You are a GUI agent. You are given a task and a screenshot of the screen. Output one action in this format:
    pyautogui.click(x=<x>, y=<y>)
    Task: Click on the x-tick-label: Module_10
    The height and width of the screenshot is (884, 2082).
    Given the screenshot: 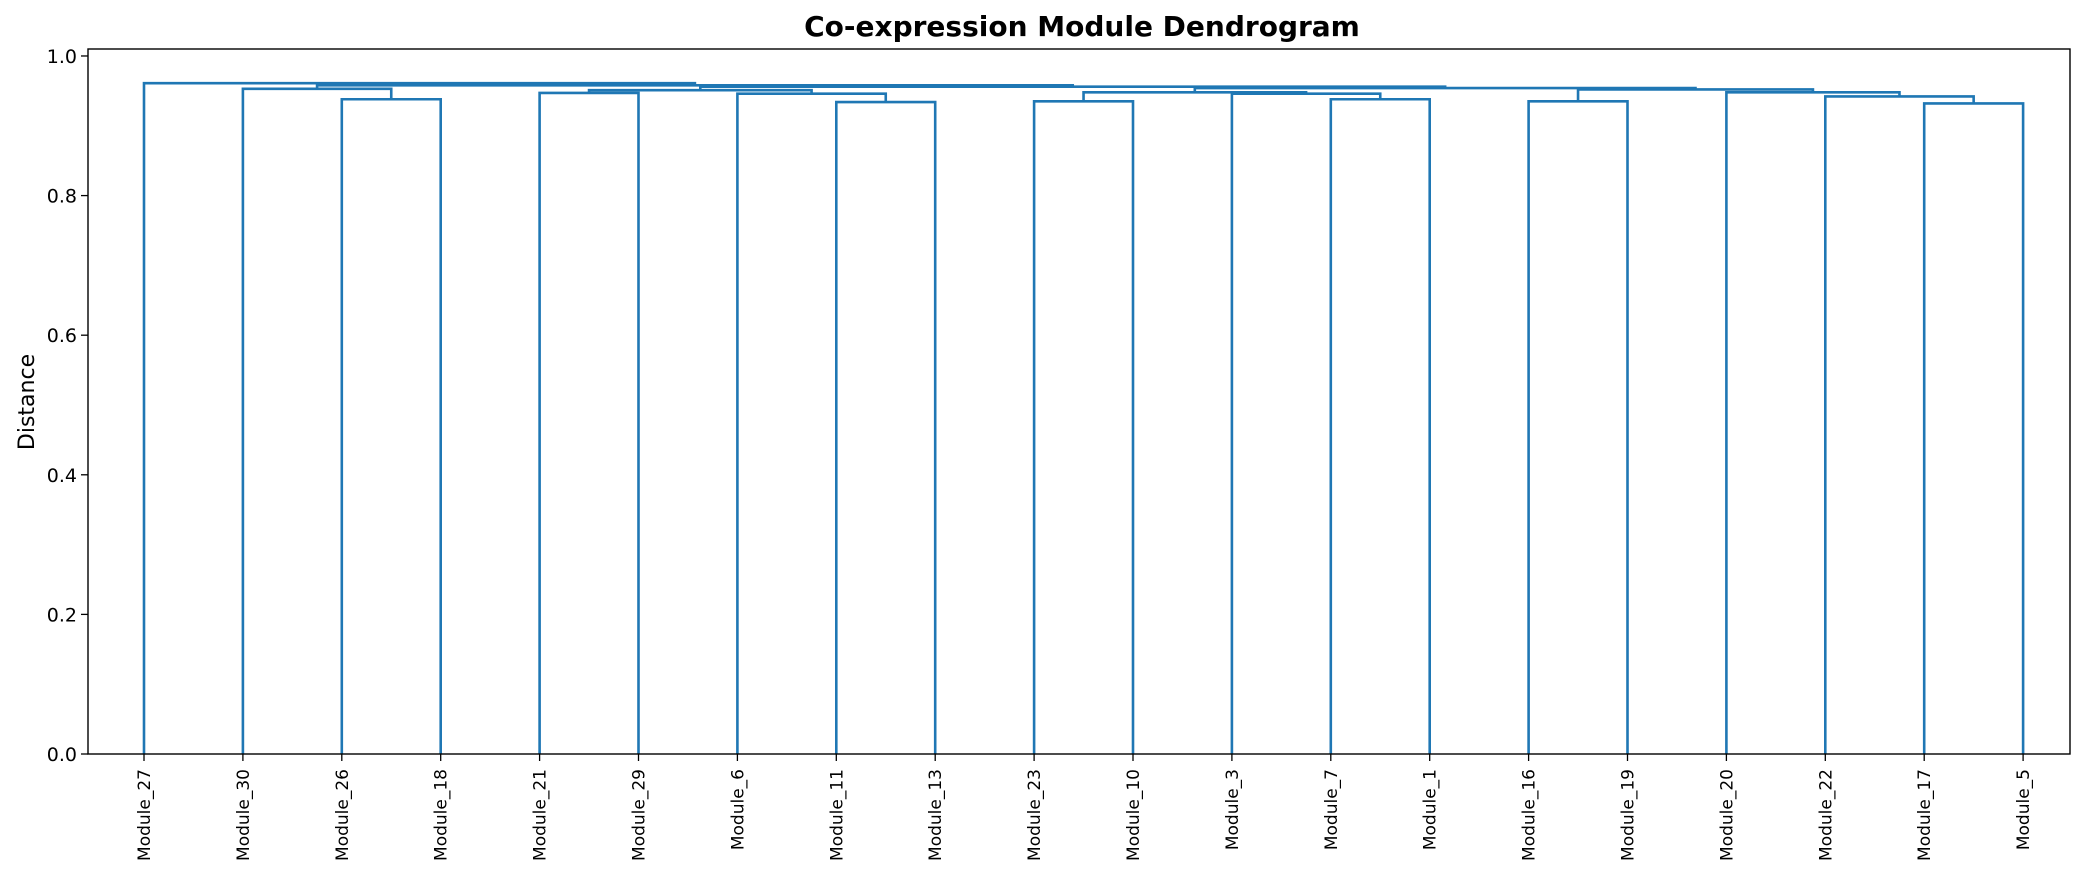 What is the action you would take?
    pyautogui.click(x=1134, y=815)
    